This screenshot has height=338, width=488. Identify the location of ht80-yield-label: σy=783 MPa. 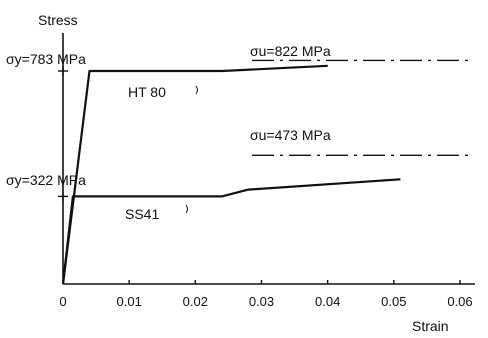
(46, 59).